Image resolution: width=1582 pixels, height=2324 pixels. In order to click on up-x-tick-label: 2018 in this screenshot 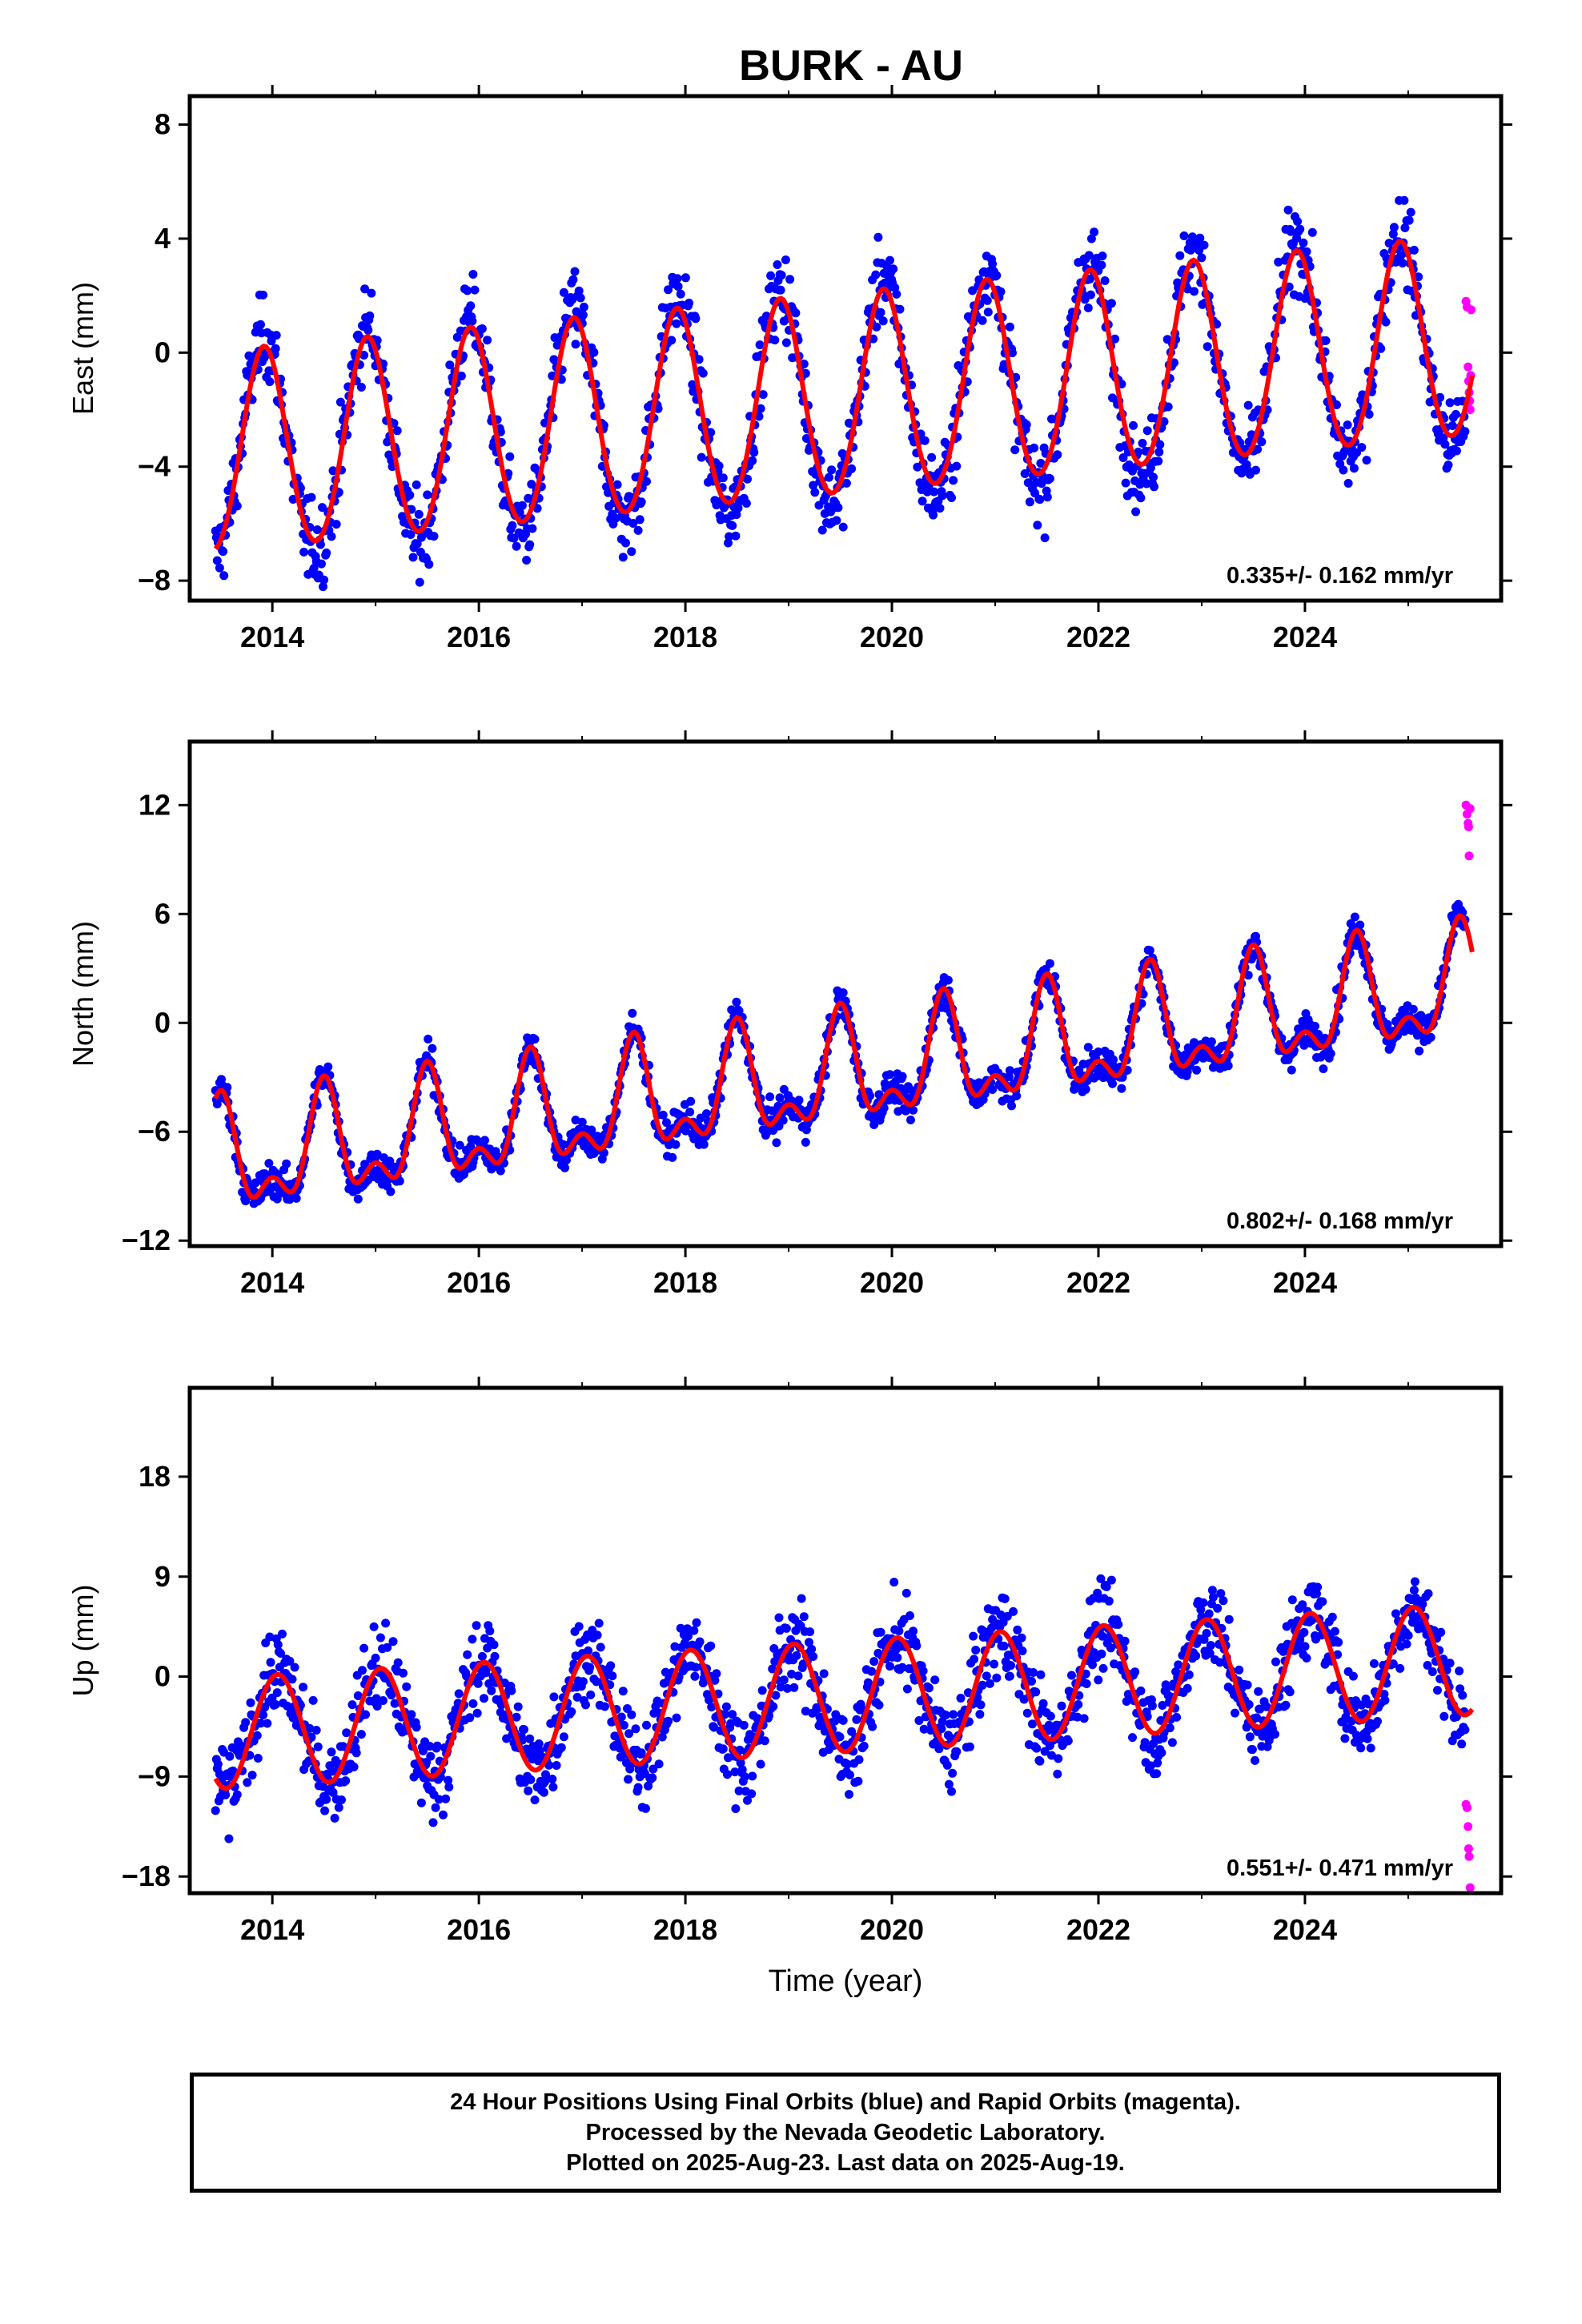, I will do `click(685, 1929)`.